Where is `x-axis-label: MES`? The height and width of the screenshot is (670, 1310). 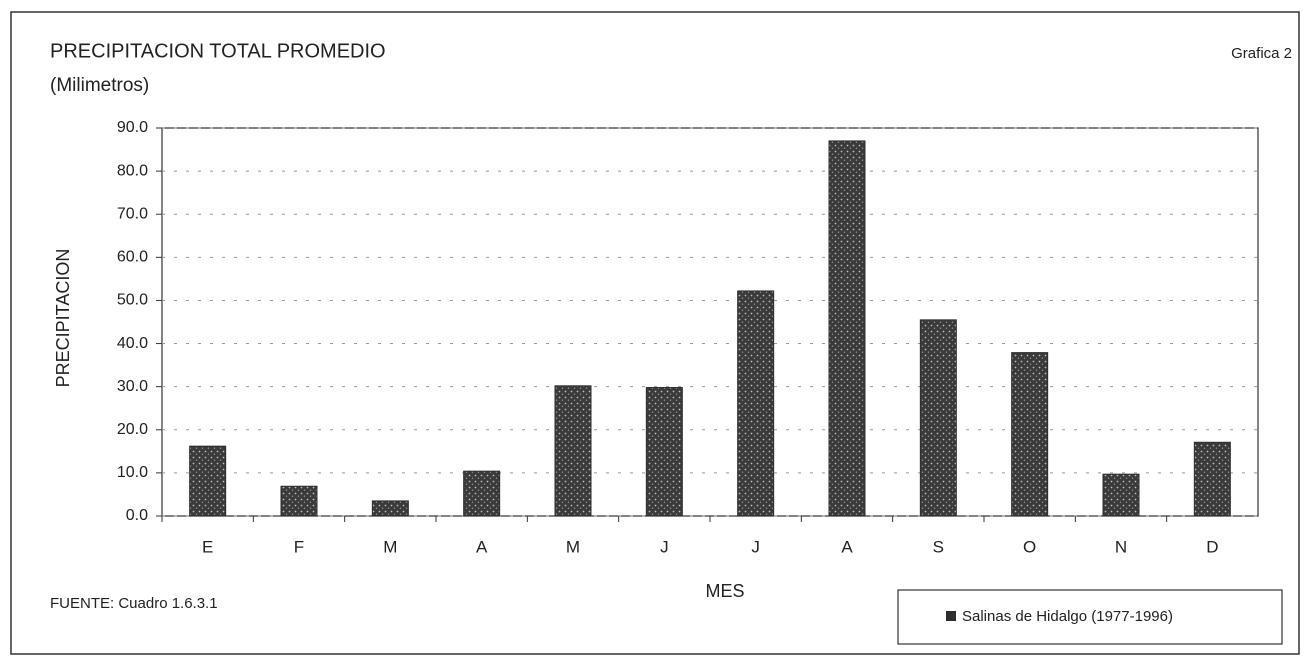
x-axis-label: MES is located at coordinates (724, 591).